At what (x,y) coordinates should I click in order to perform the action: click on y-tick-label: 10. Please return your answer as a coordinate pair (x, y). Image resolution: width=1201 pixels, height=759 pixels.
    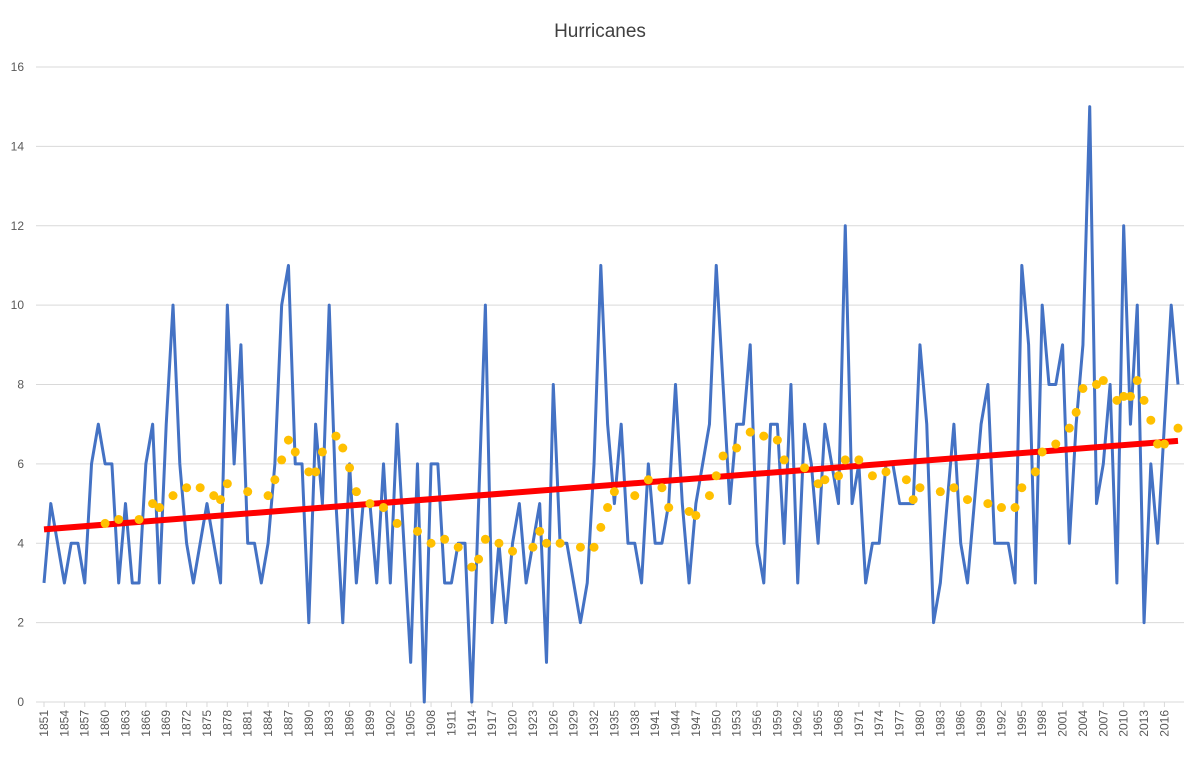
    Looking at the image, I should click on (18, 305).